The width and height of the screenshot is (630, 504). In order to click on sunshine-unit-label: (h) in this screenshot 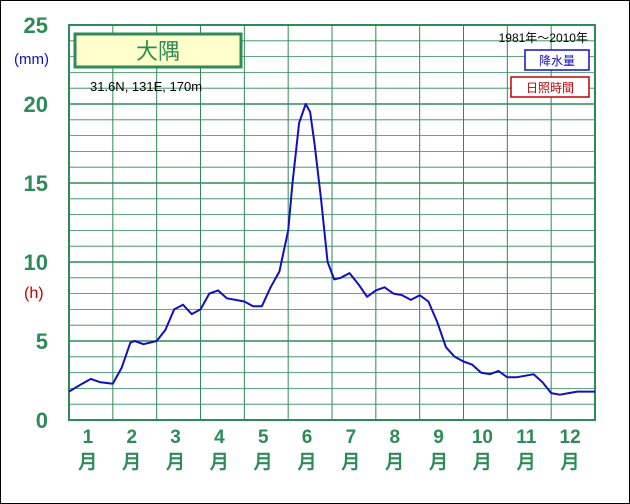, I will do `click(34, 293)`.